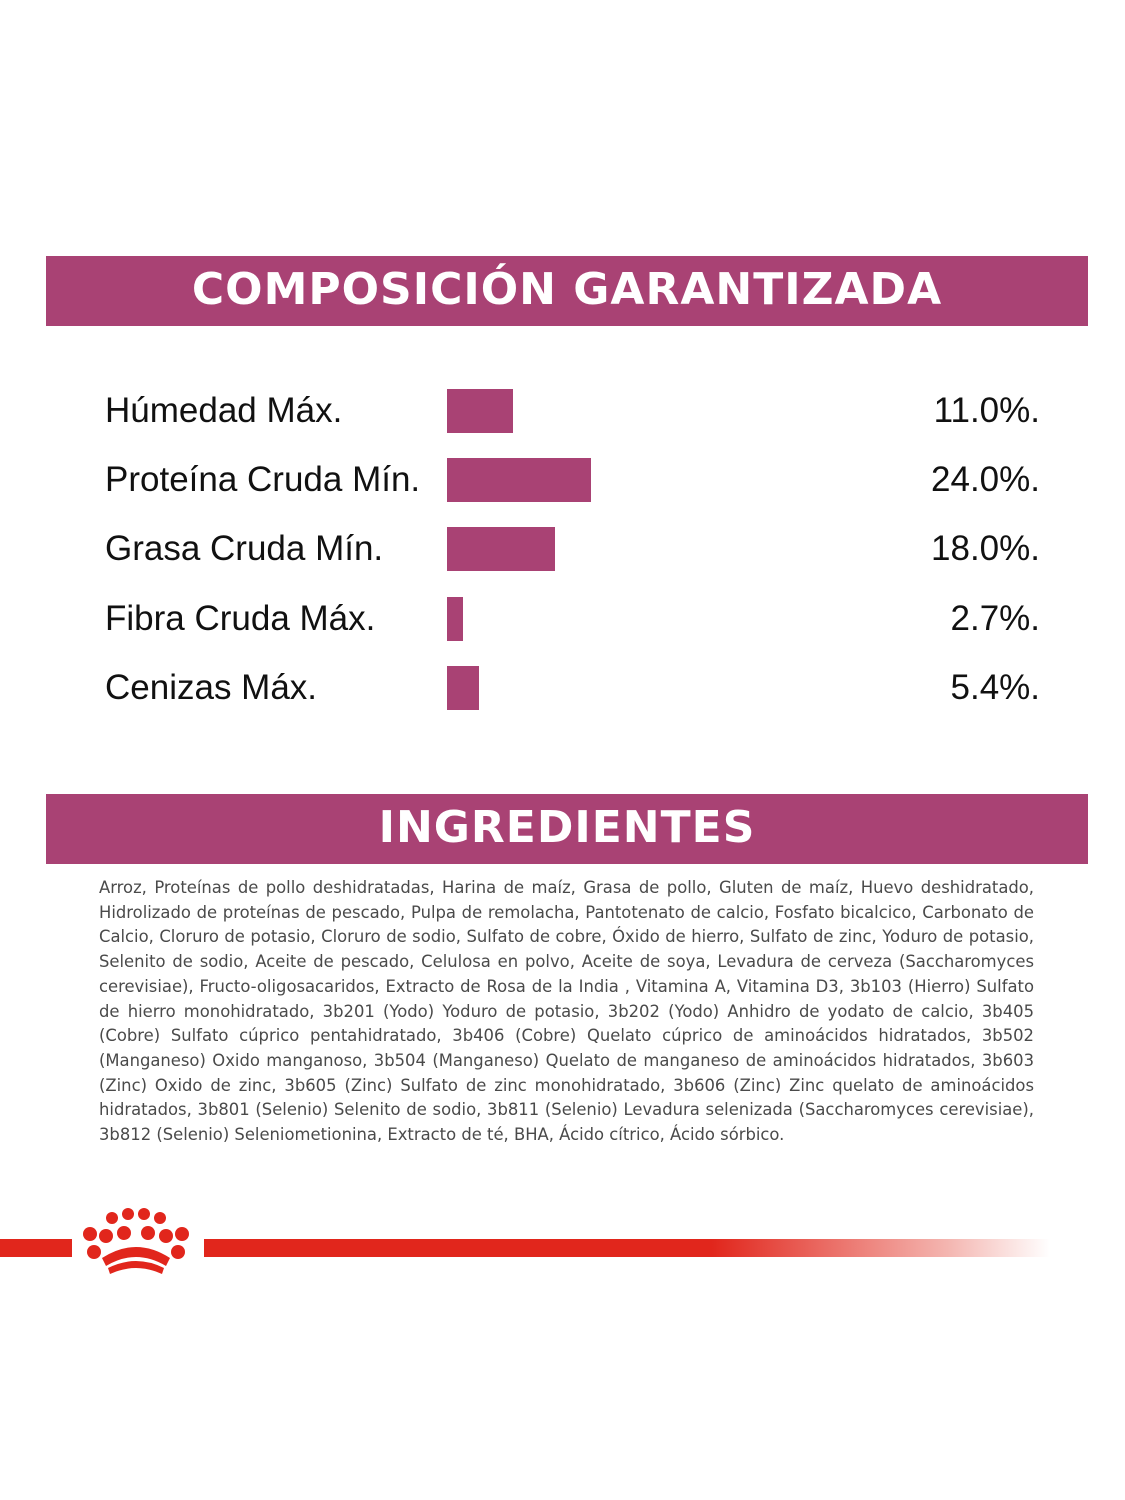 This screenshot has height=1500, width=1125. Describe the element at coordinates (986, 410) in the screenshot. I see `row-value: 11.0%.` at that location.